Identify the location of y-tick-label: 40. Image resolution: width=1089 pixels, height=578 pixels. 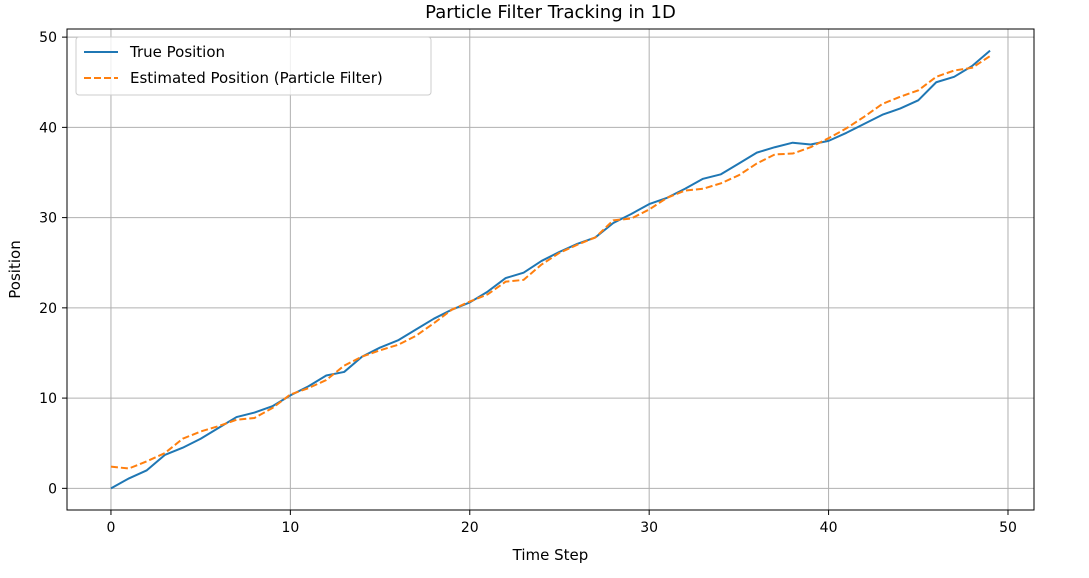
(48, 128).